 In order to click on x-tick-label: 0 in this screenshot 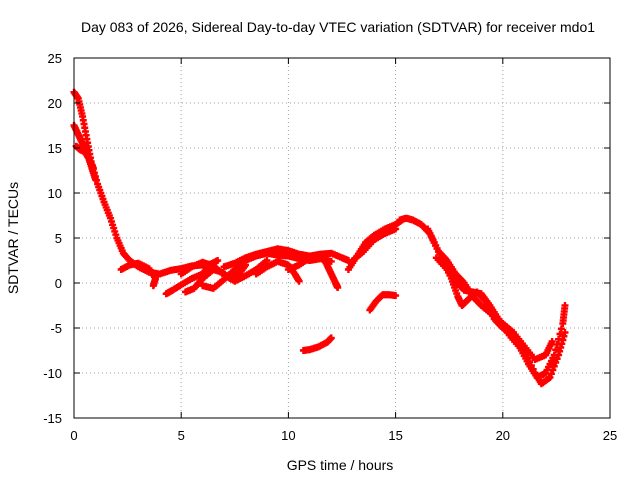, I will do `click(73, 435)`.